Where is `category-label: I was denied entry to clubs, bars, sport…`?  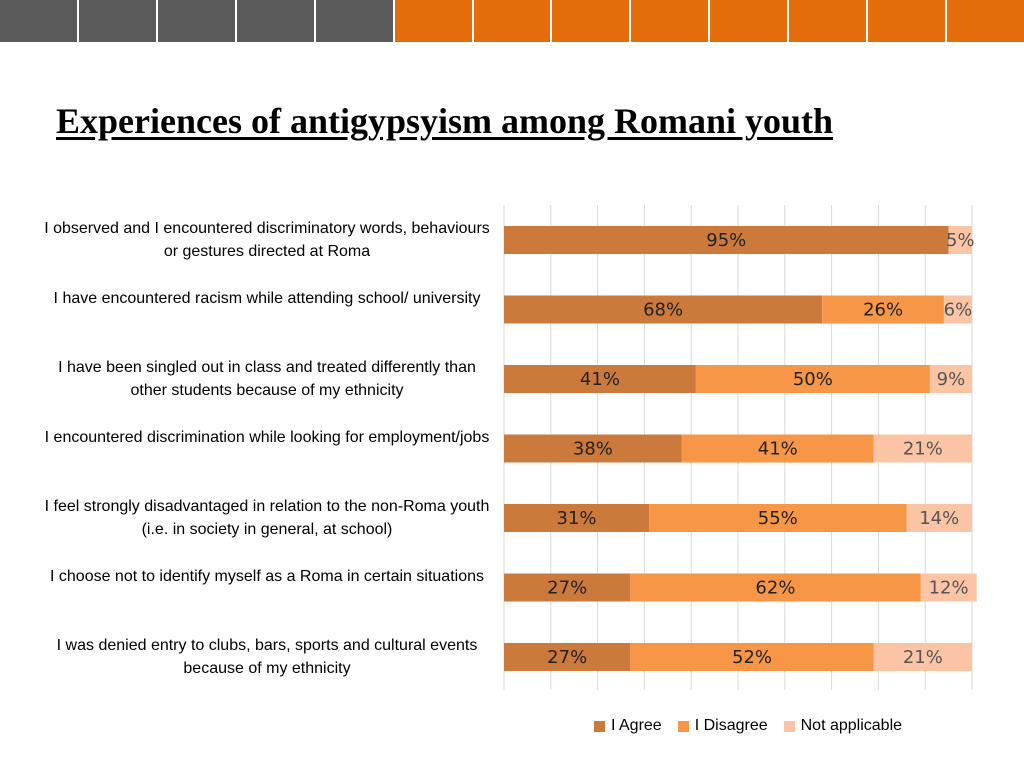
category-label: I was denied entry to clubs, bars, sport… is located at coordinates (267, 657).